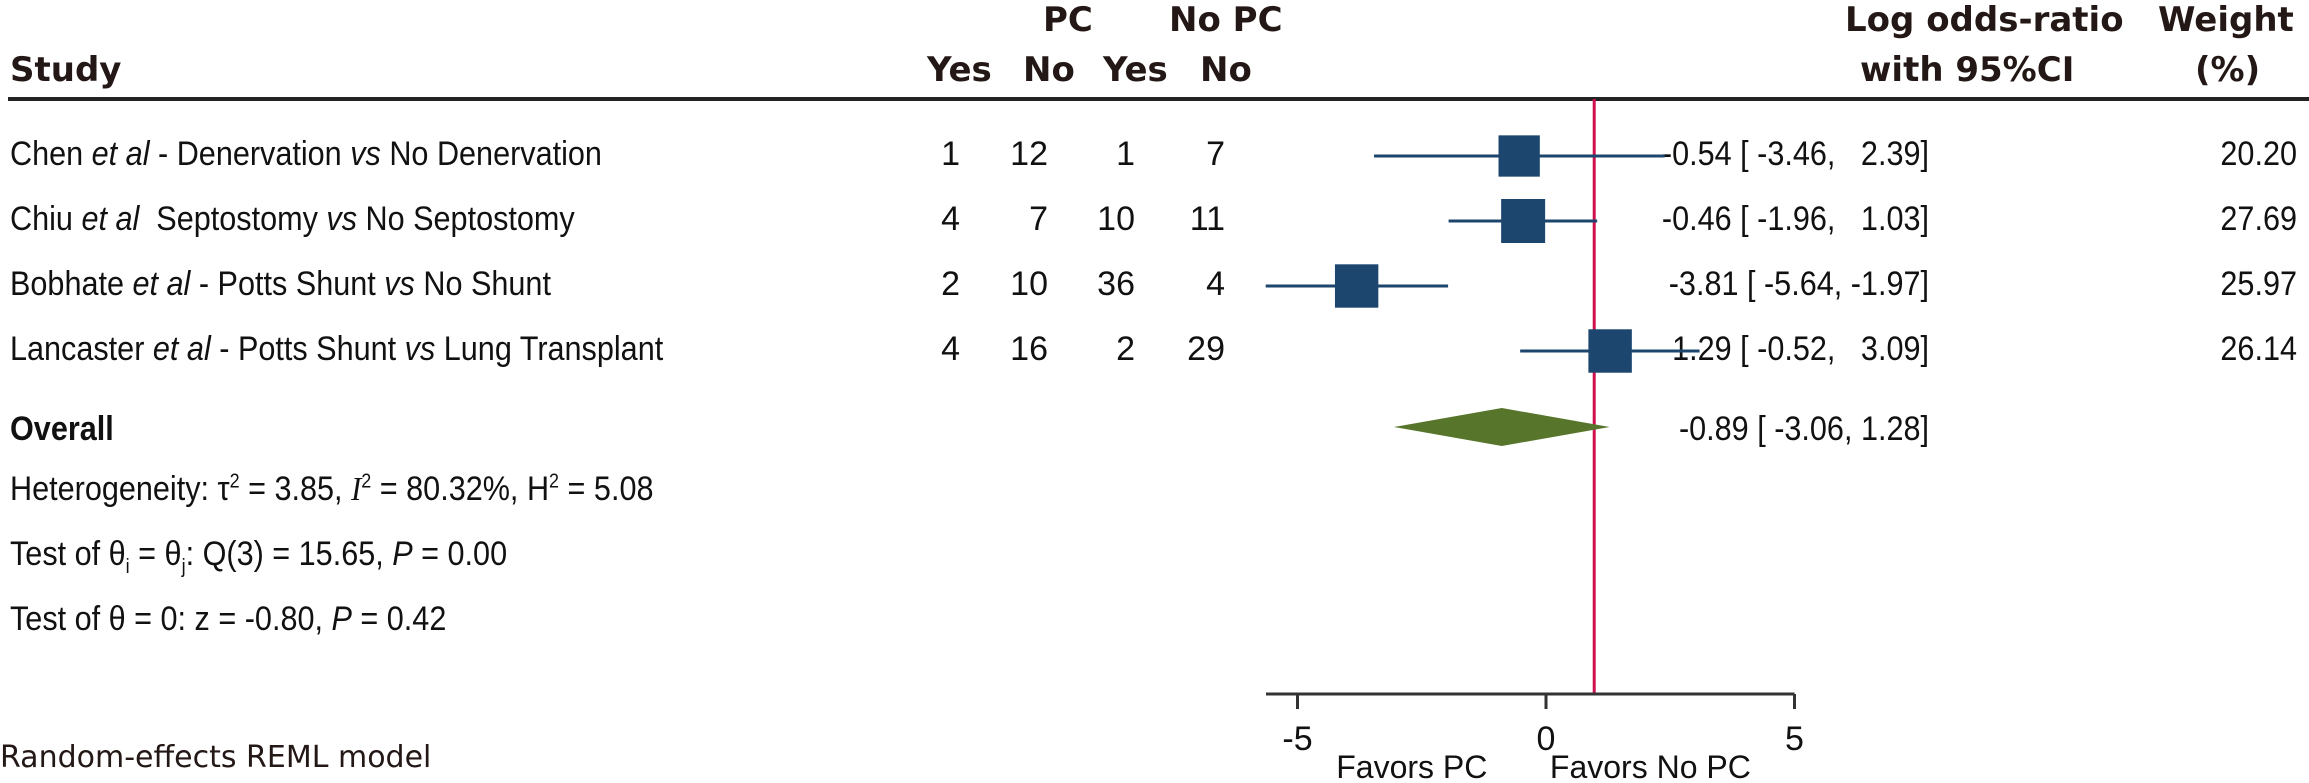  What do you see at coordinates (41, 219) in the screenshot?
I see `study-author: Chiu` at bounding box center [41, 219].